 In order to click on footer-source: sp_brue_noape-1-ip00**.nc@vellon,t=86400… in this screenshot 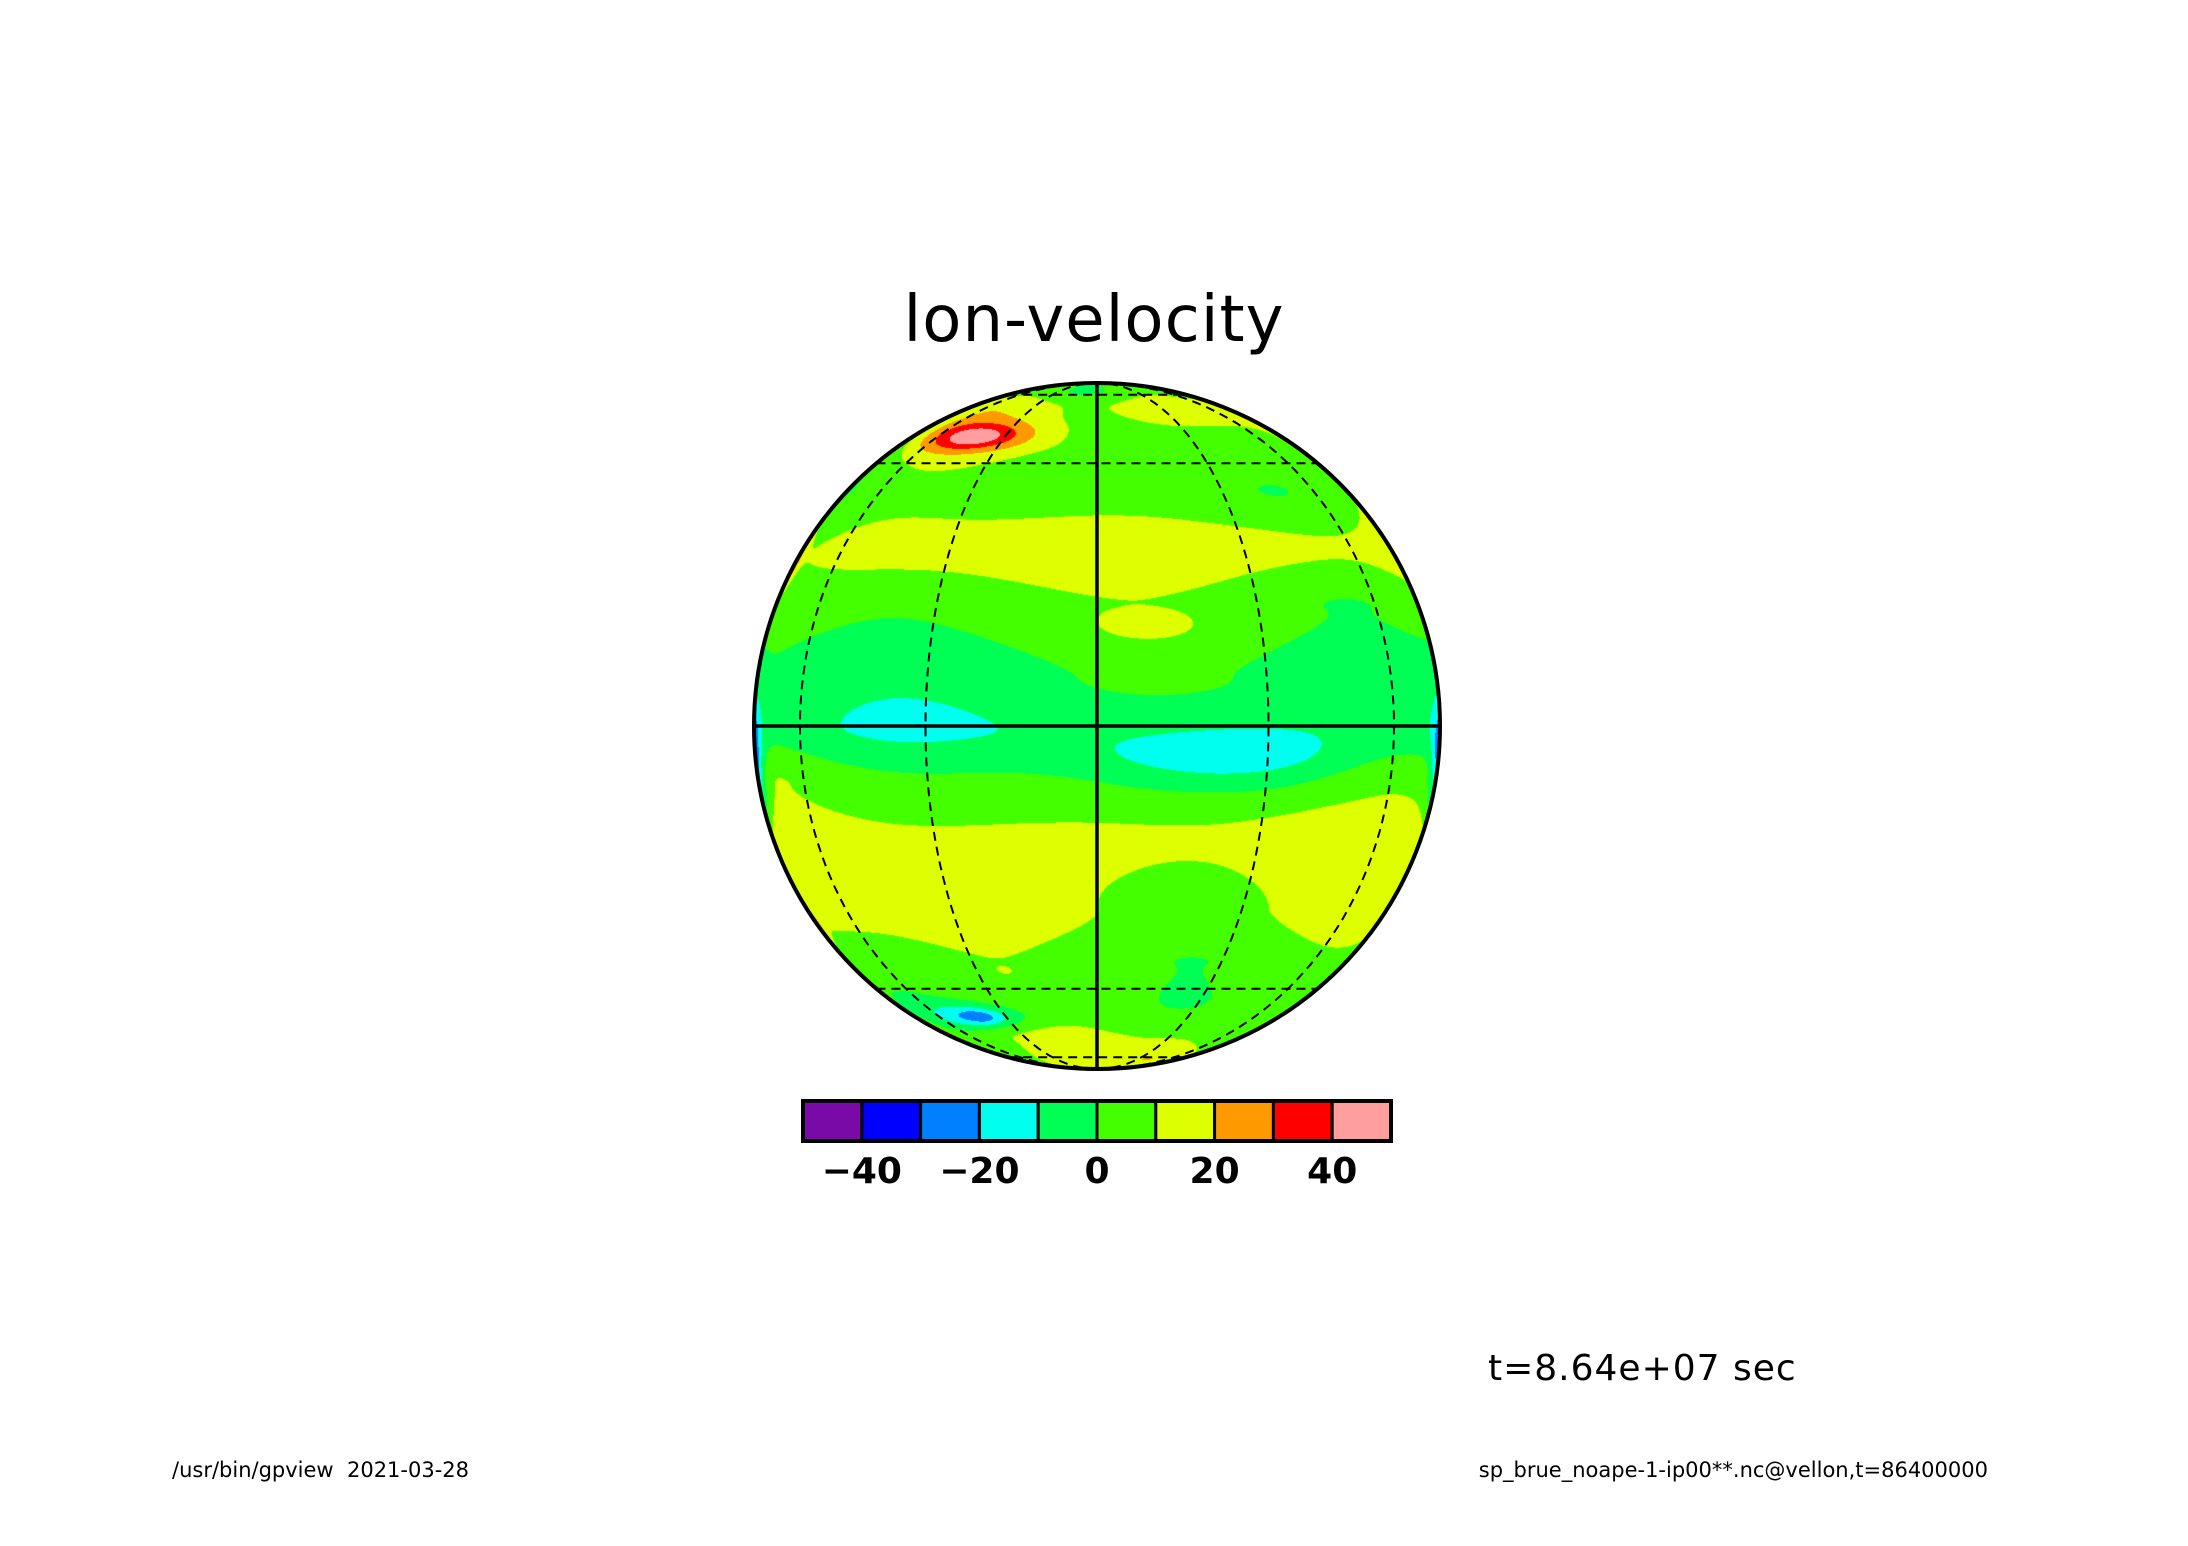, I will do `click(1733, 1470)`.